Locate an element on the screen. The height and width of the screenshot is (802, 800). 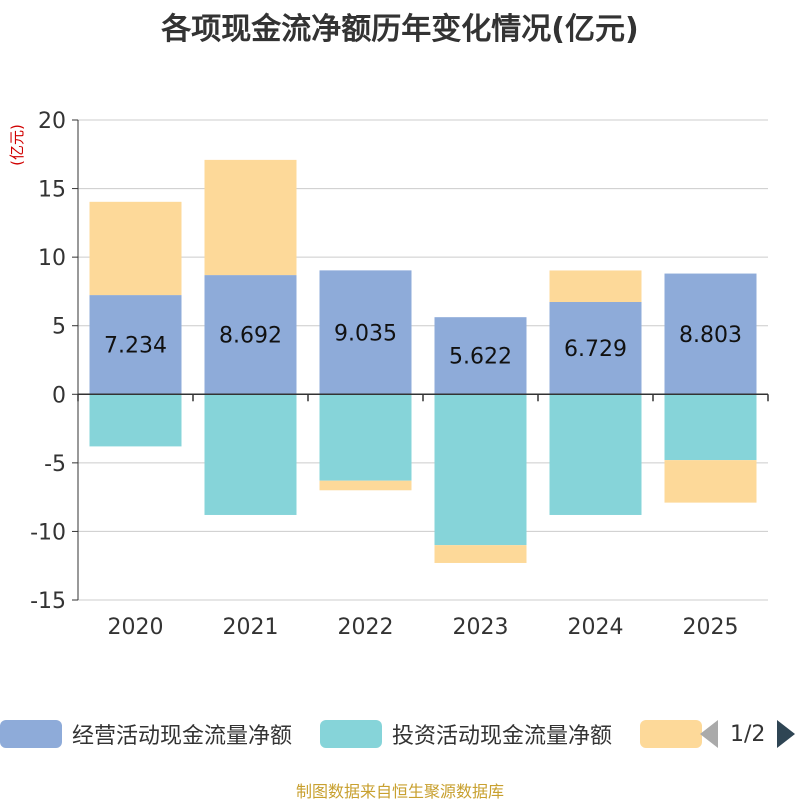
legend-pager: 1/2 is located at coordinates (748, 734).